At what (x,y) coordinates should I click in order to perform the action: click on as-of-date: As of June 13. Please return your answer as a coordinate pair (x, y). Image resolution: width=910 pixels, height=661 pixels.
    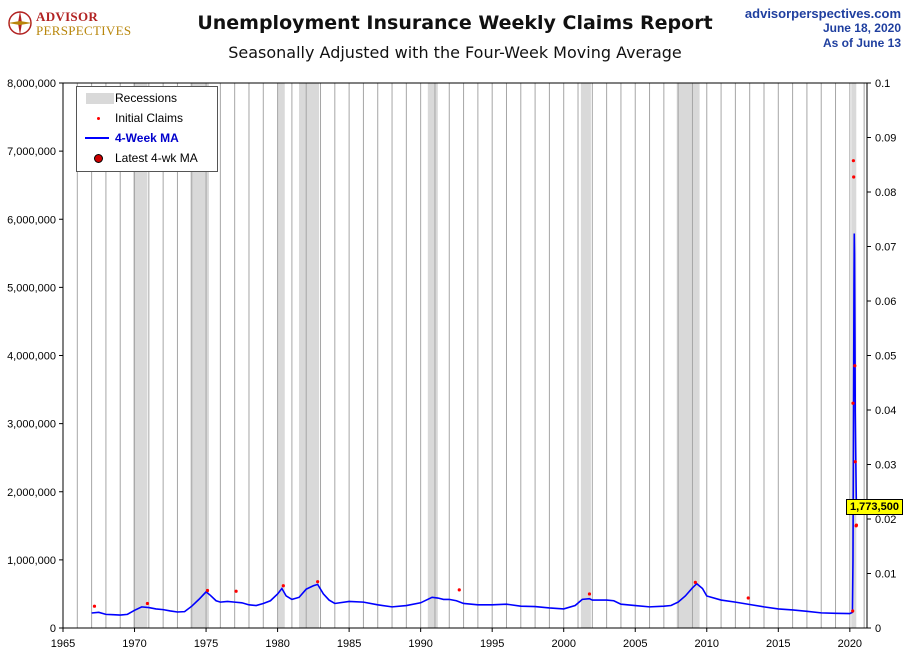
    Looking at the image, I should click on (861, 43).